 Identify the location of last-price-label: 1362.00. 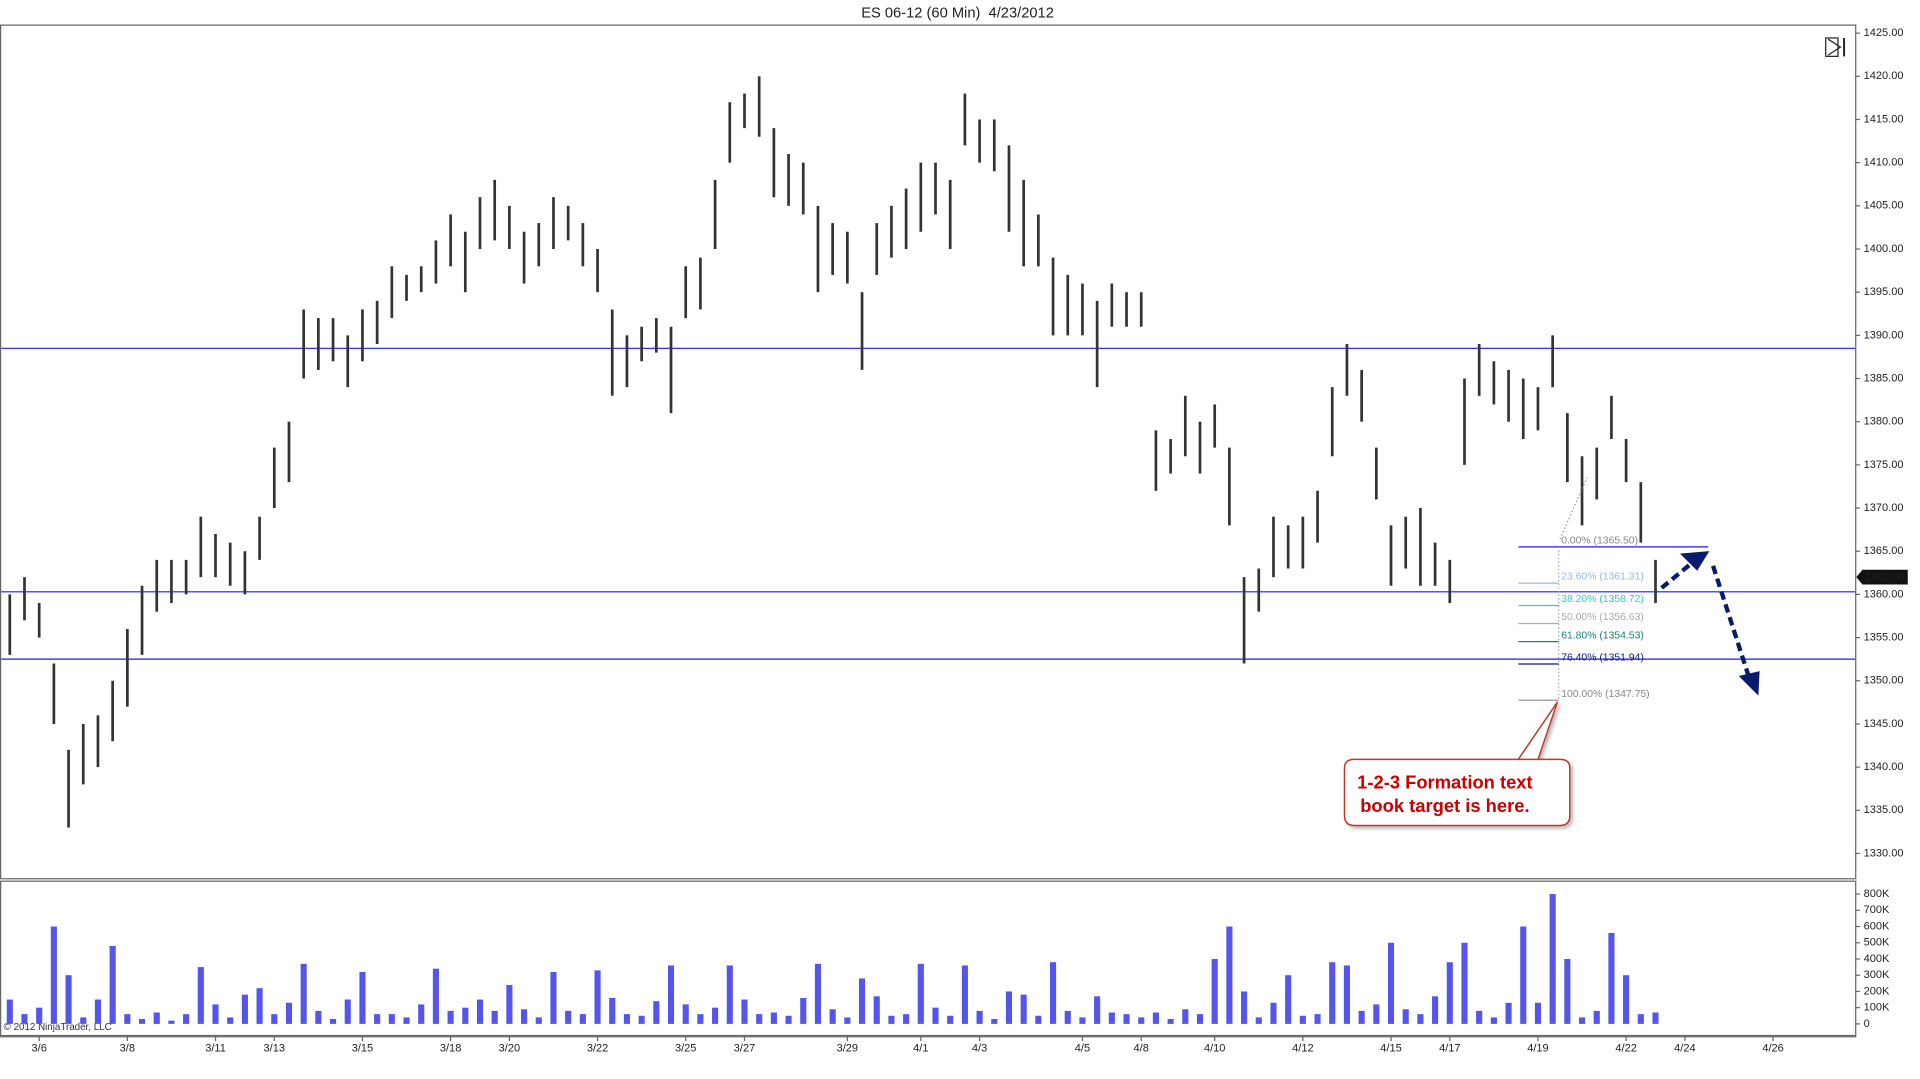
(1885, 578).